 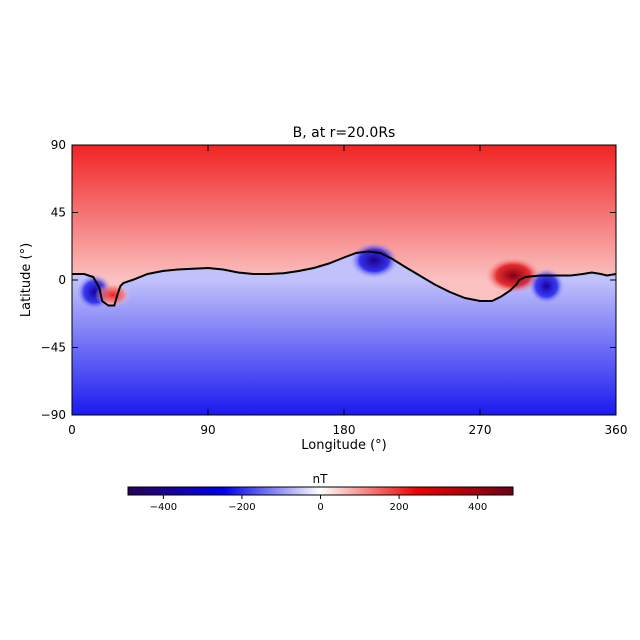 What do you see at coordinates (72, 430) in the screenshot?
I see `x-tick-label: 0` at bounding box center [72, 430].